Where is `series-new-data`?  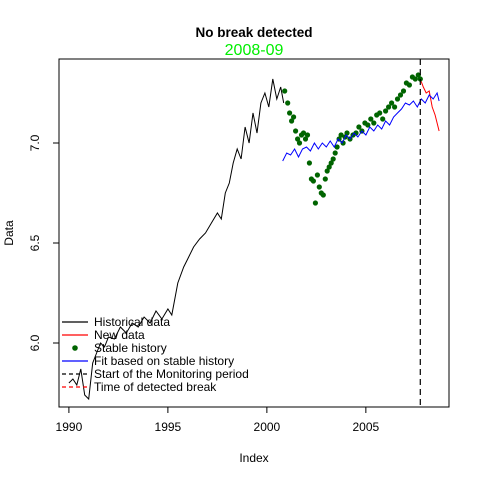 series-new-data is located at coordinates (429, 105).